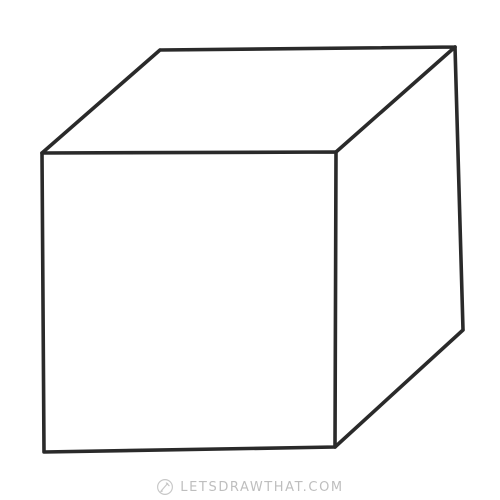  I want to click on watermark-text: LETSDRAWTHAT.COM, so click(262, 487).